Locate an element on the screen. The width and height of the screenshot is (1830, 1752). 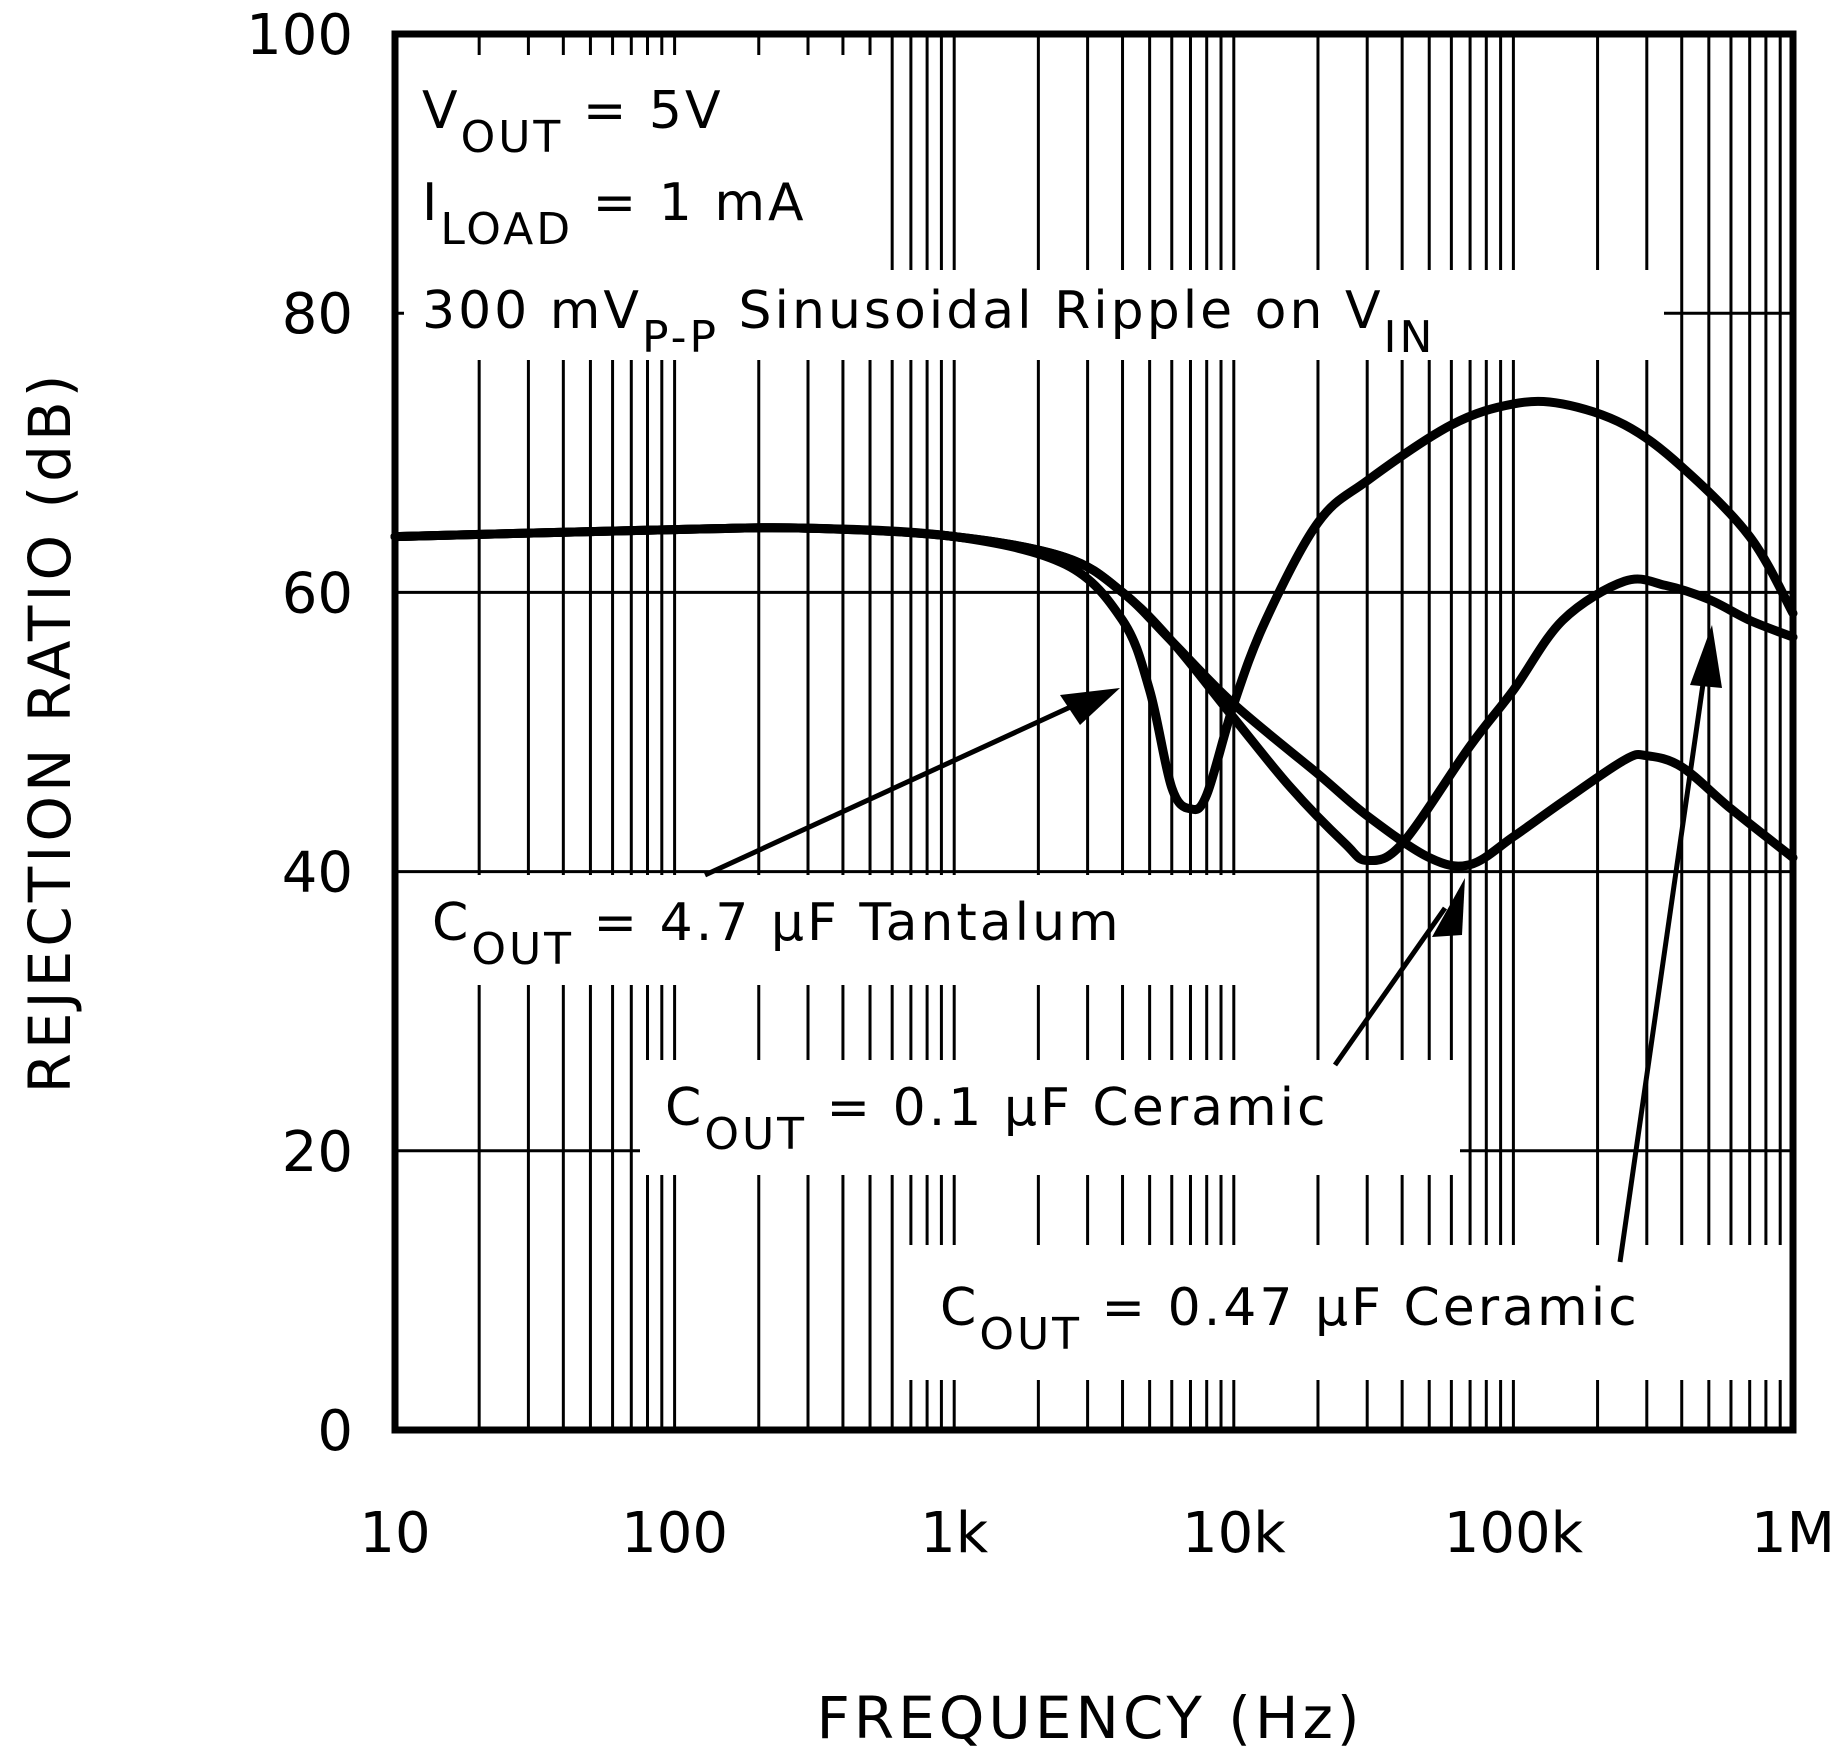
ceramic-01-arrowhead is located at coordinates (1448, 907).